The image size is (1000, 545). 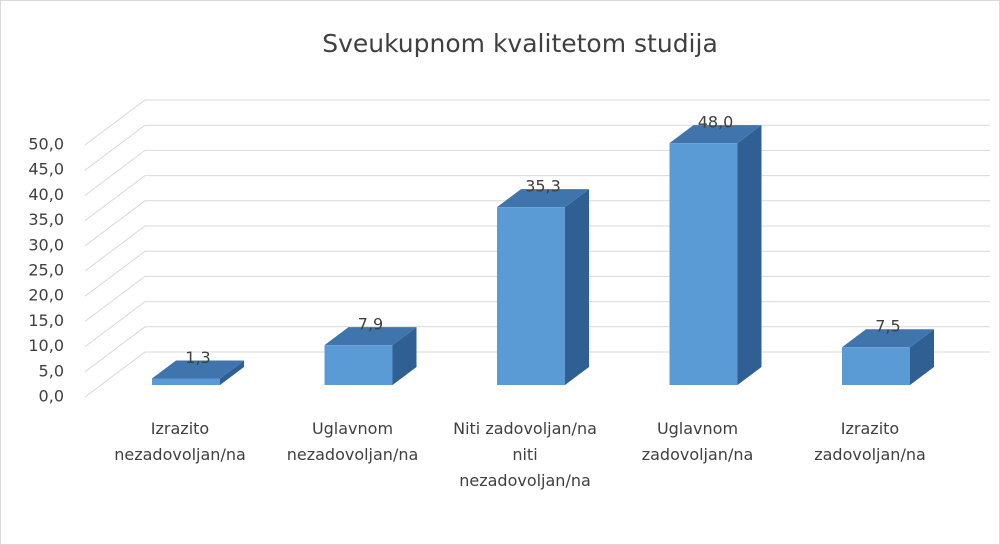 I want to click on value-label: 1,3, so click(x=197, y=357).